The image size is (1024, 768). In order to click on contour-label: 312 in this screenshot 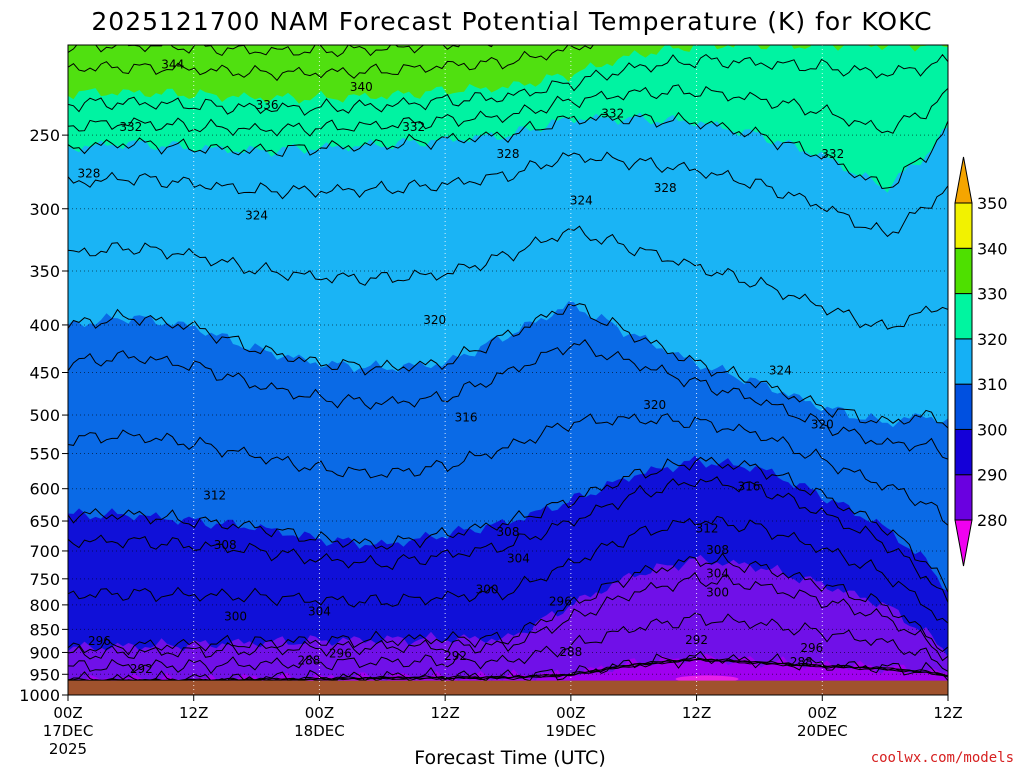, I will do `click(214, 495)`.